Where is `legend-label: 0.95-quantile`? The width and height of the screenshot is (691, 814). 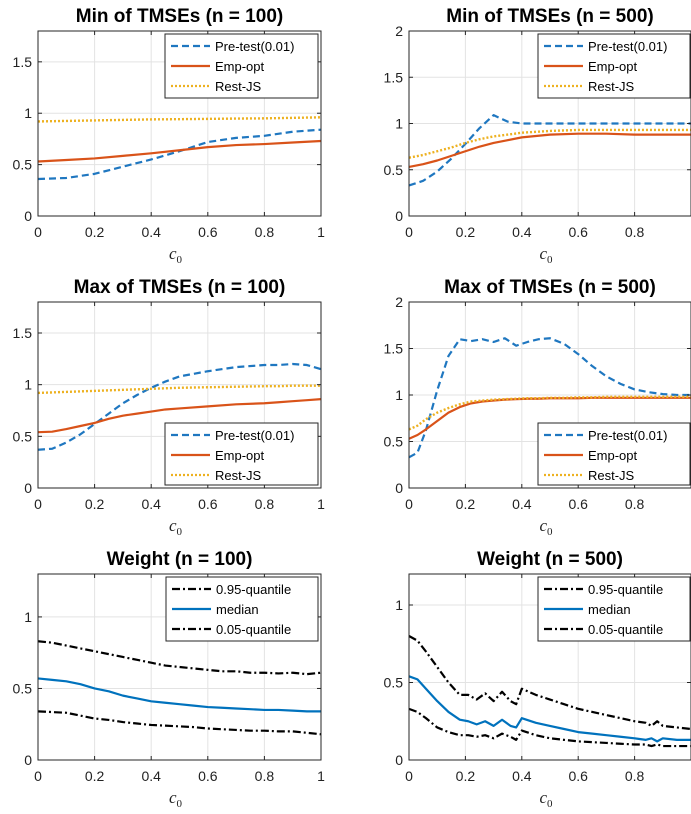 legend-label: 0.95-quantile is located at coordinates (253, 589).